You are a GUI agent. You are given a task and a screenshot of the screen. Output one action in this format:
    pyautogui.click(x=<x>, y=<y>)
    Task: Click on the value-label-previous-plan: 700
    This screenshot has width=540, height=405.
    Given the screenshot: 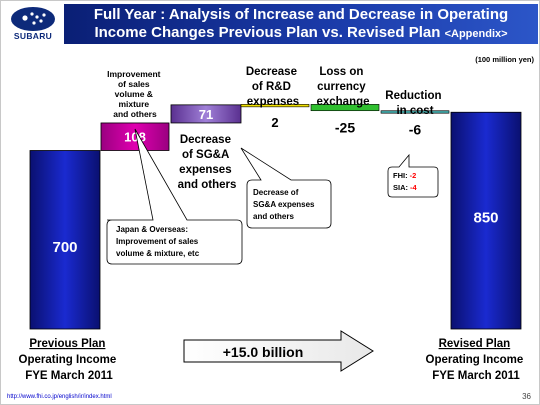 What is the action you would take?
    pyautogui.click(x=64, y=247)
    